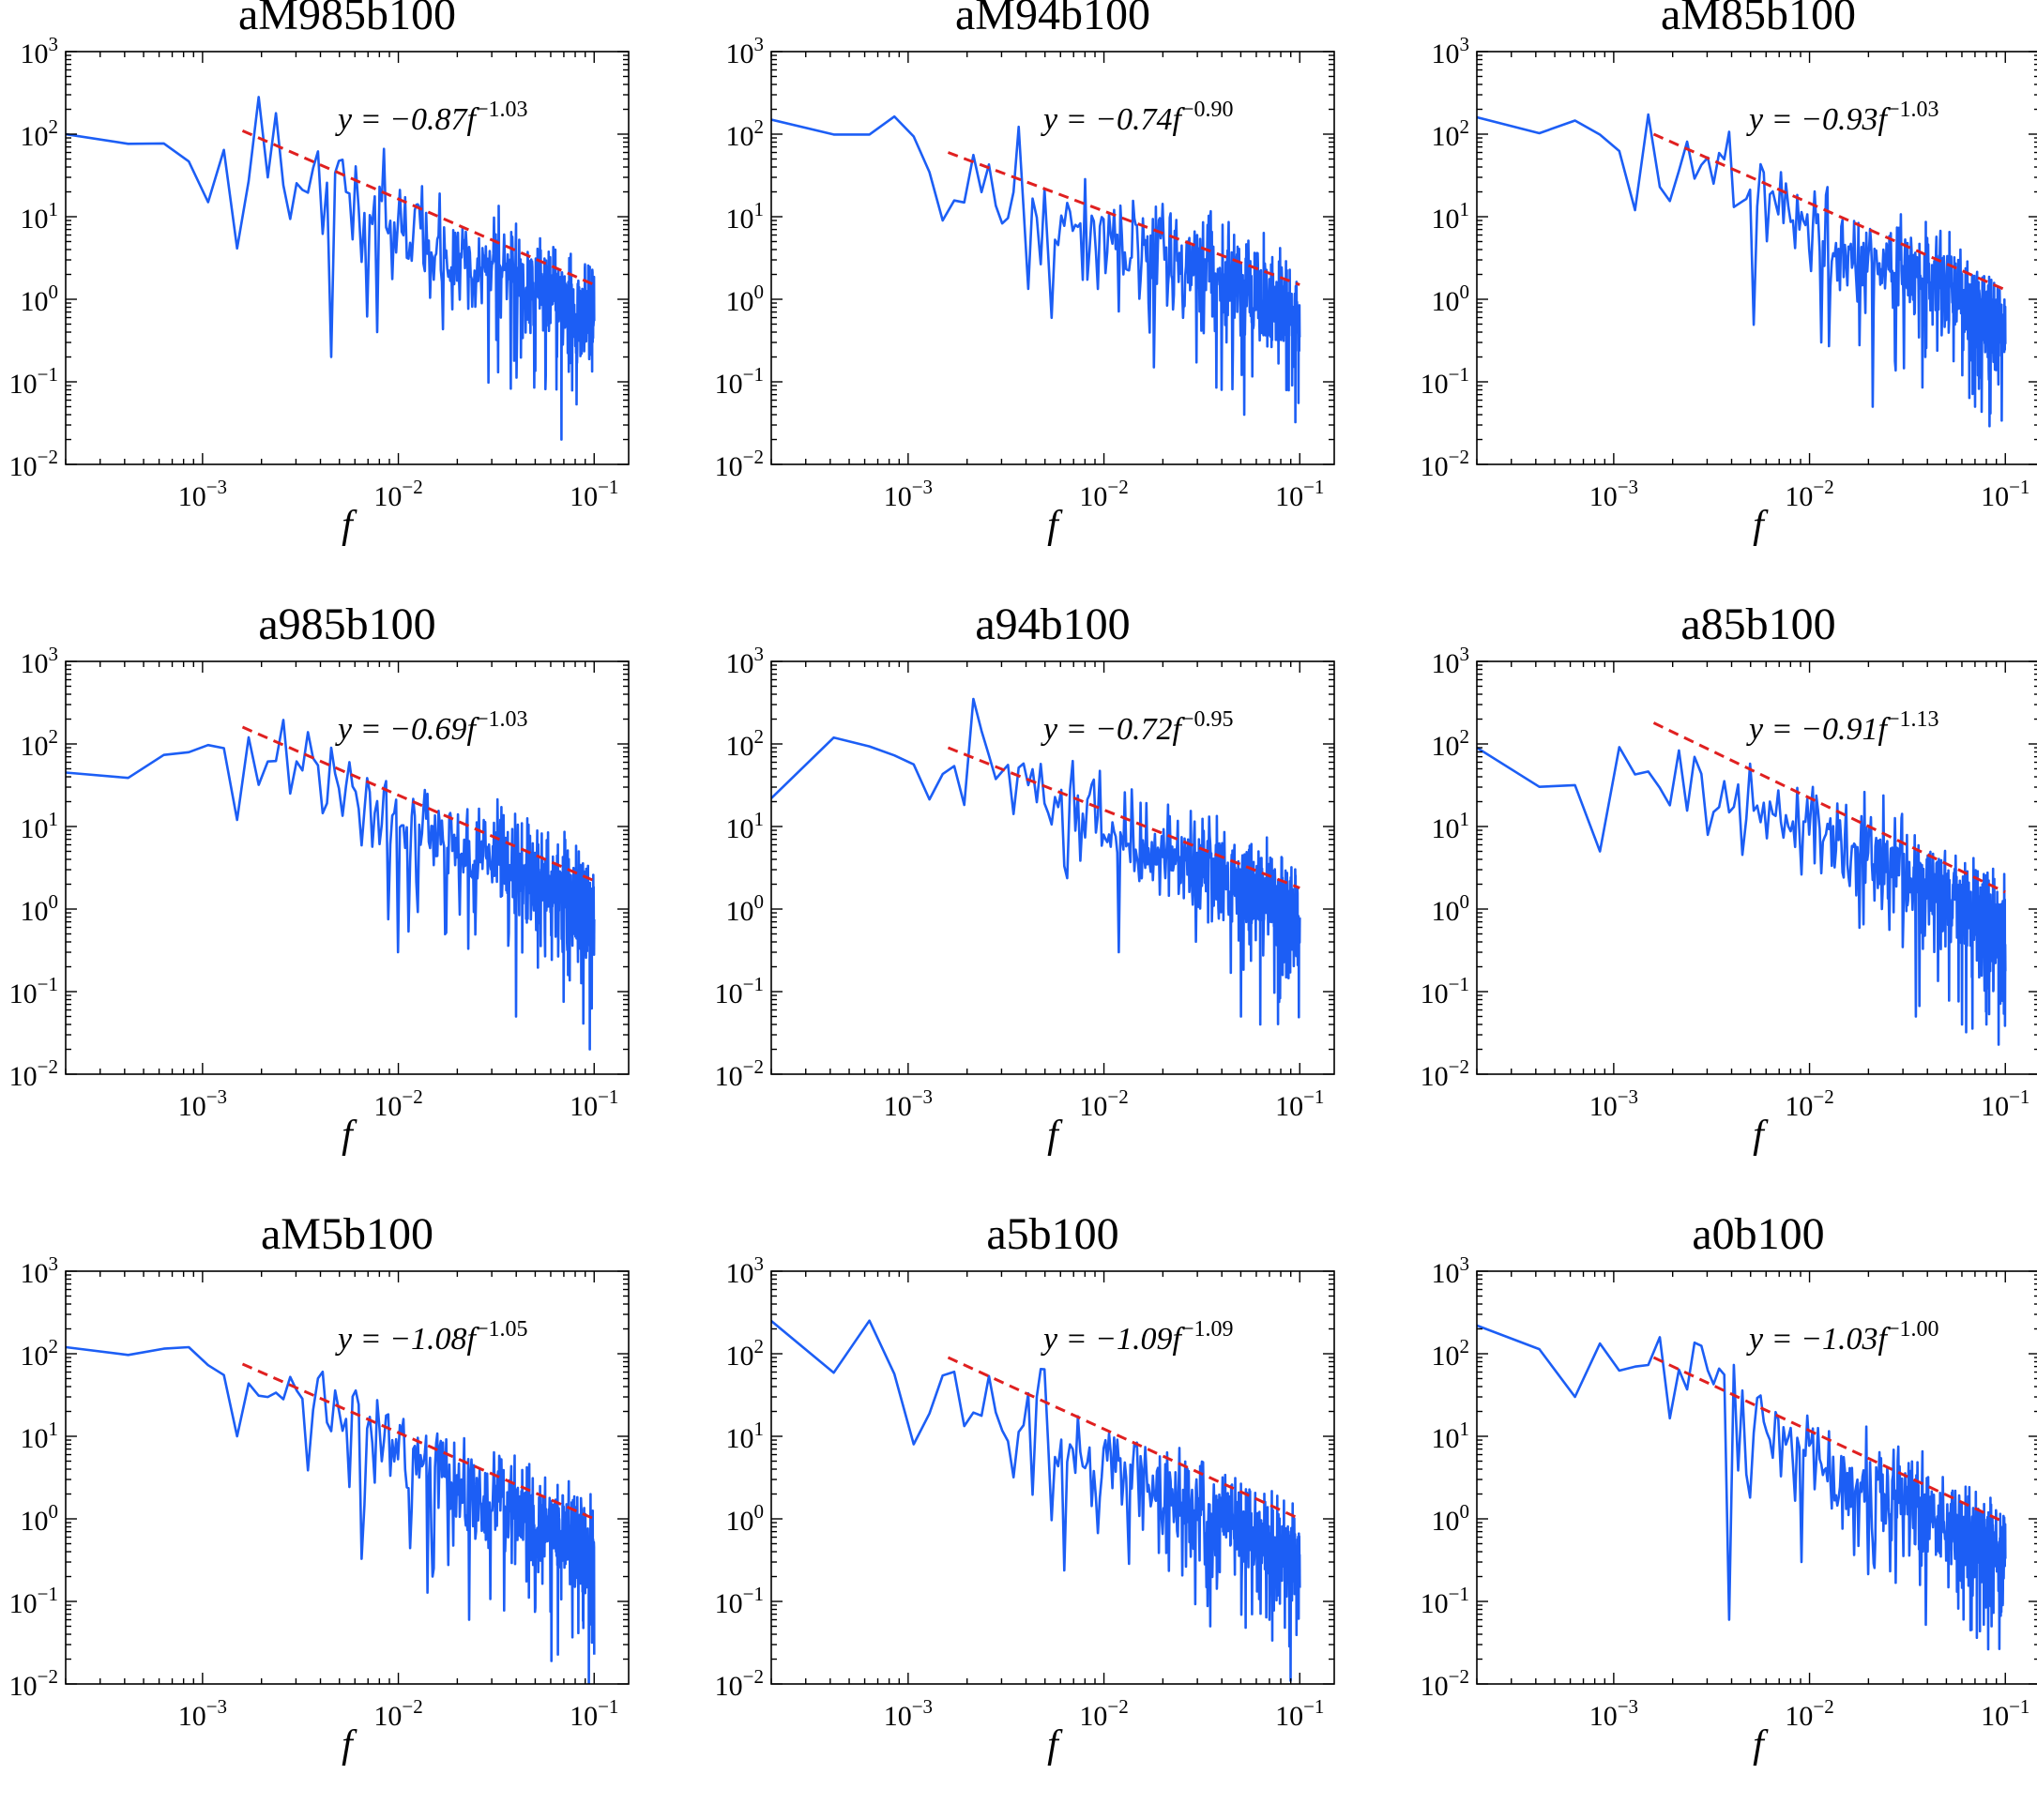 The width and height of the screenshot is (2037, 1820). I want to click on fit-equation-lhs: y = −0.74, so click(1108, 119).